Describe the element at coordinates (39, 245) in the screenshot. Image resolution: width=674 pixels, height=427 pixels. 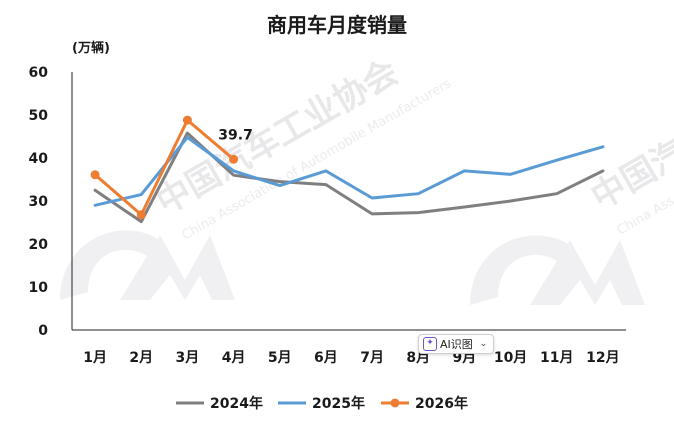
I see `y-tick-label: 20` at that location.